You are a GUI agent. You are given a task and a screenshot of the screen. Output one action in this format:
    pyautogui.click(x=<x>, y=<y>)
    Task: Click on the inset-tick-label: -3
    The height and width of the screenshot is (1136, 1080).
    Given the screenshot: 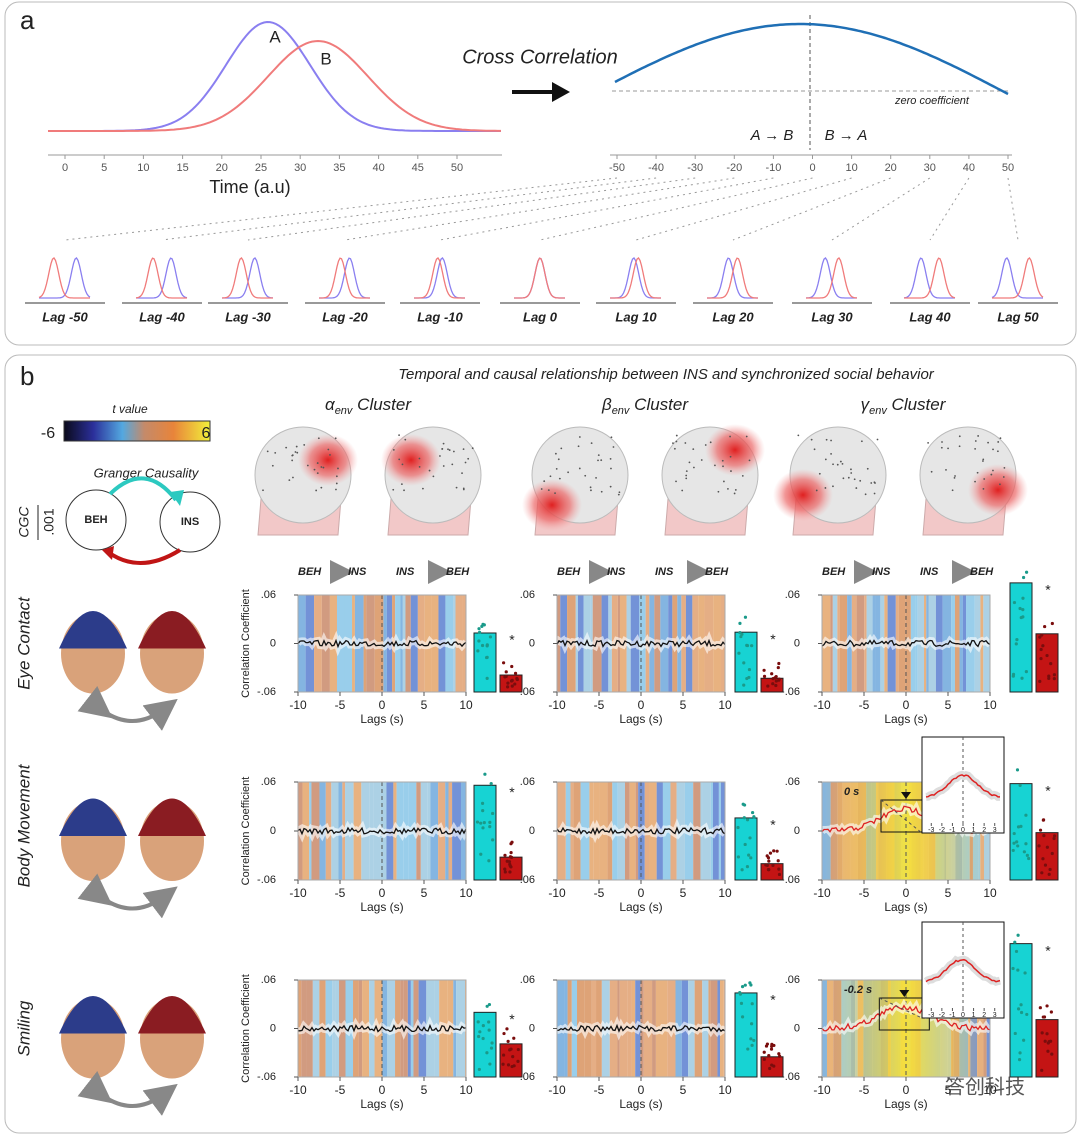 What is the action you would take?
    pyautogui.click(x=931, y=1015)
    